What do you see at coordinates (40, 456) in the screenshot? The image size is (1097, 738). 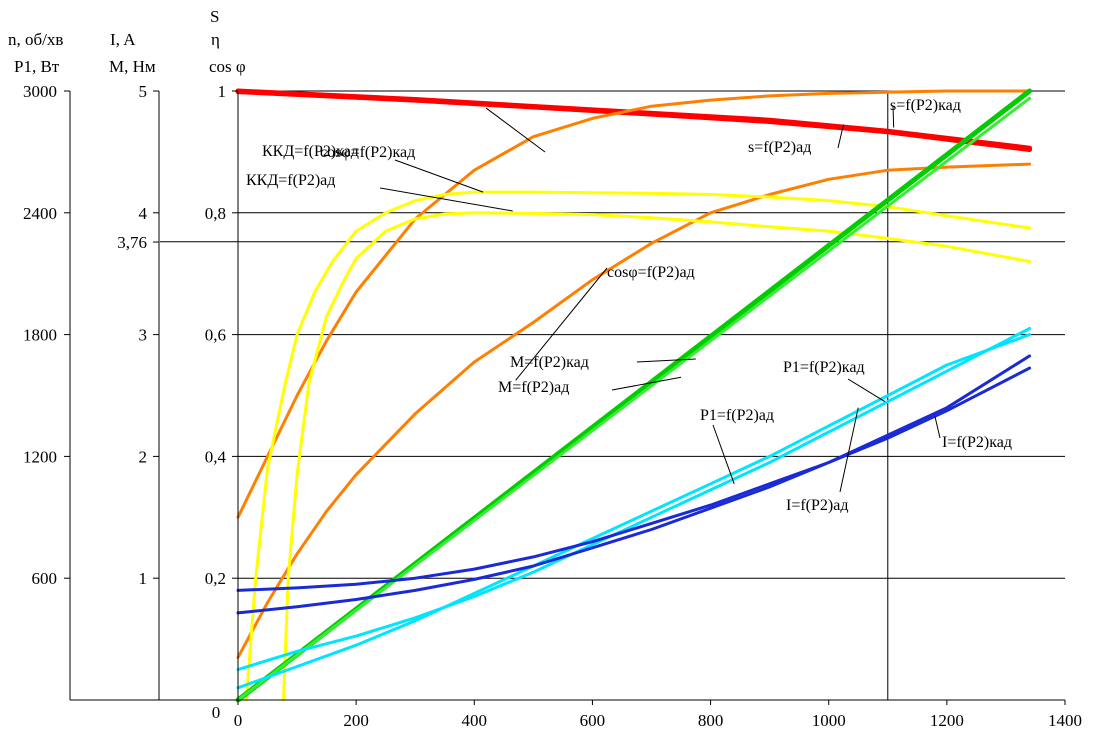 I see `speed-power-tick-label-3: 1200` at bounding box center [40, 456].